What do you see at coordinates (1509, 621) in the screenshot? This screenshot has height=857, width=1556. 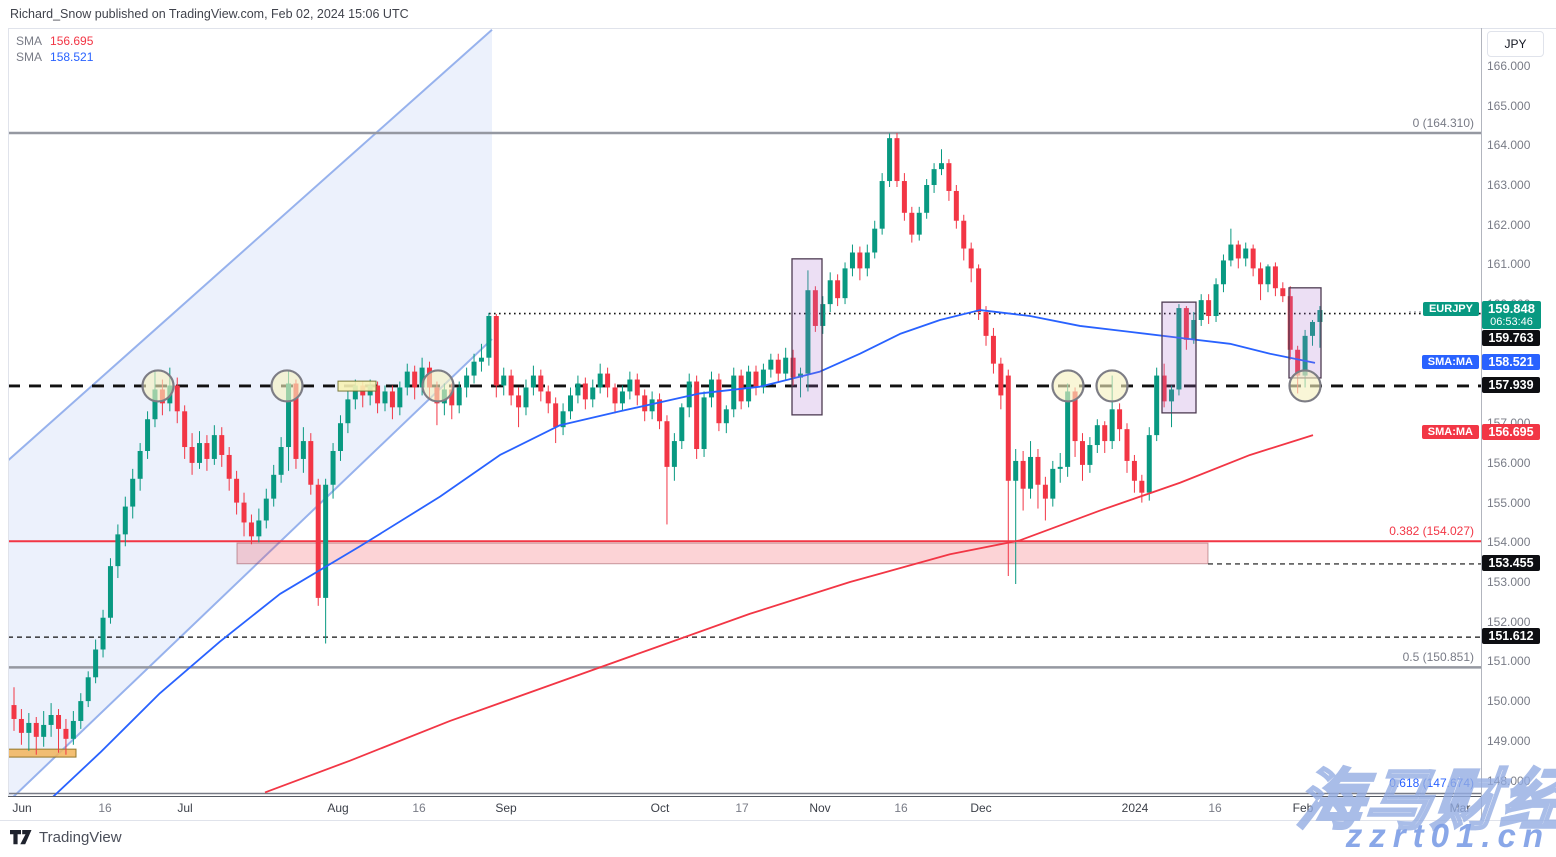 I see `price-tick-label: 152.000` at bounding box center [1509, 621].